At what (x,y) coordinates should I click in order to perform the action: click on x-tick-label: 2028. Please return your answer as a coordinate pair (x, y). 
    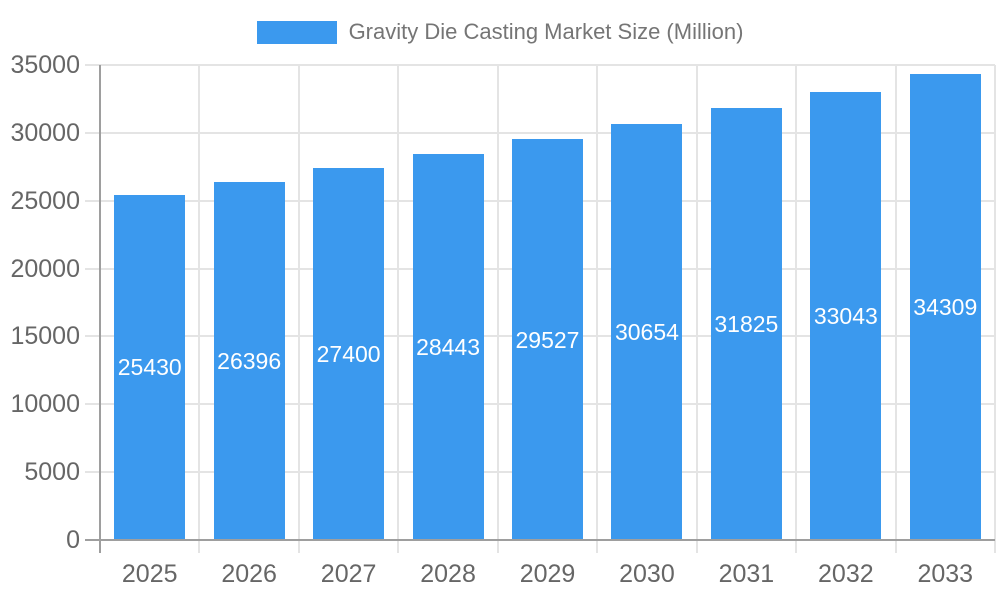
    Looking at the image, I should click on (448, 574).